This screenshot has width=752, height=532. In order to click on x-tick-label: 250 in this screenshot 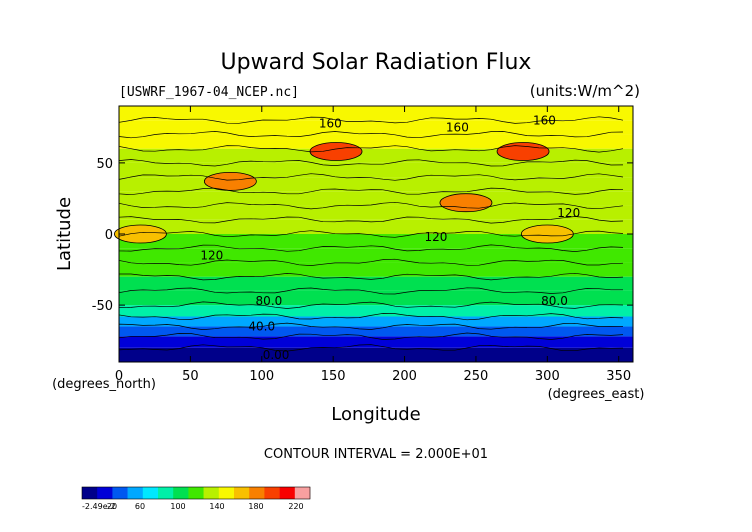, I will do `click(476, 376)`.